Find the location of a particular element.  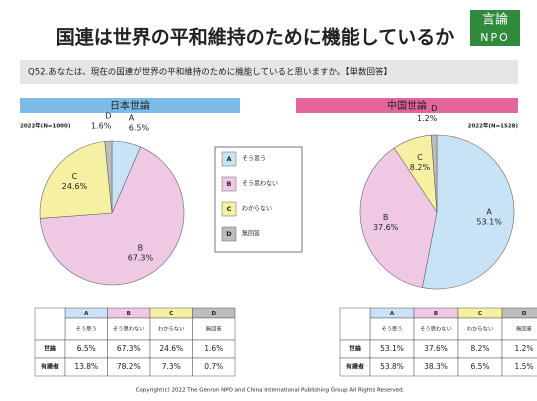

slice-value: 1.2% is located at coordinates (427, 118).